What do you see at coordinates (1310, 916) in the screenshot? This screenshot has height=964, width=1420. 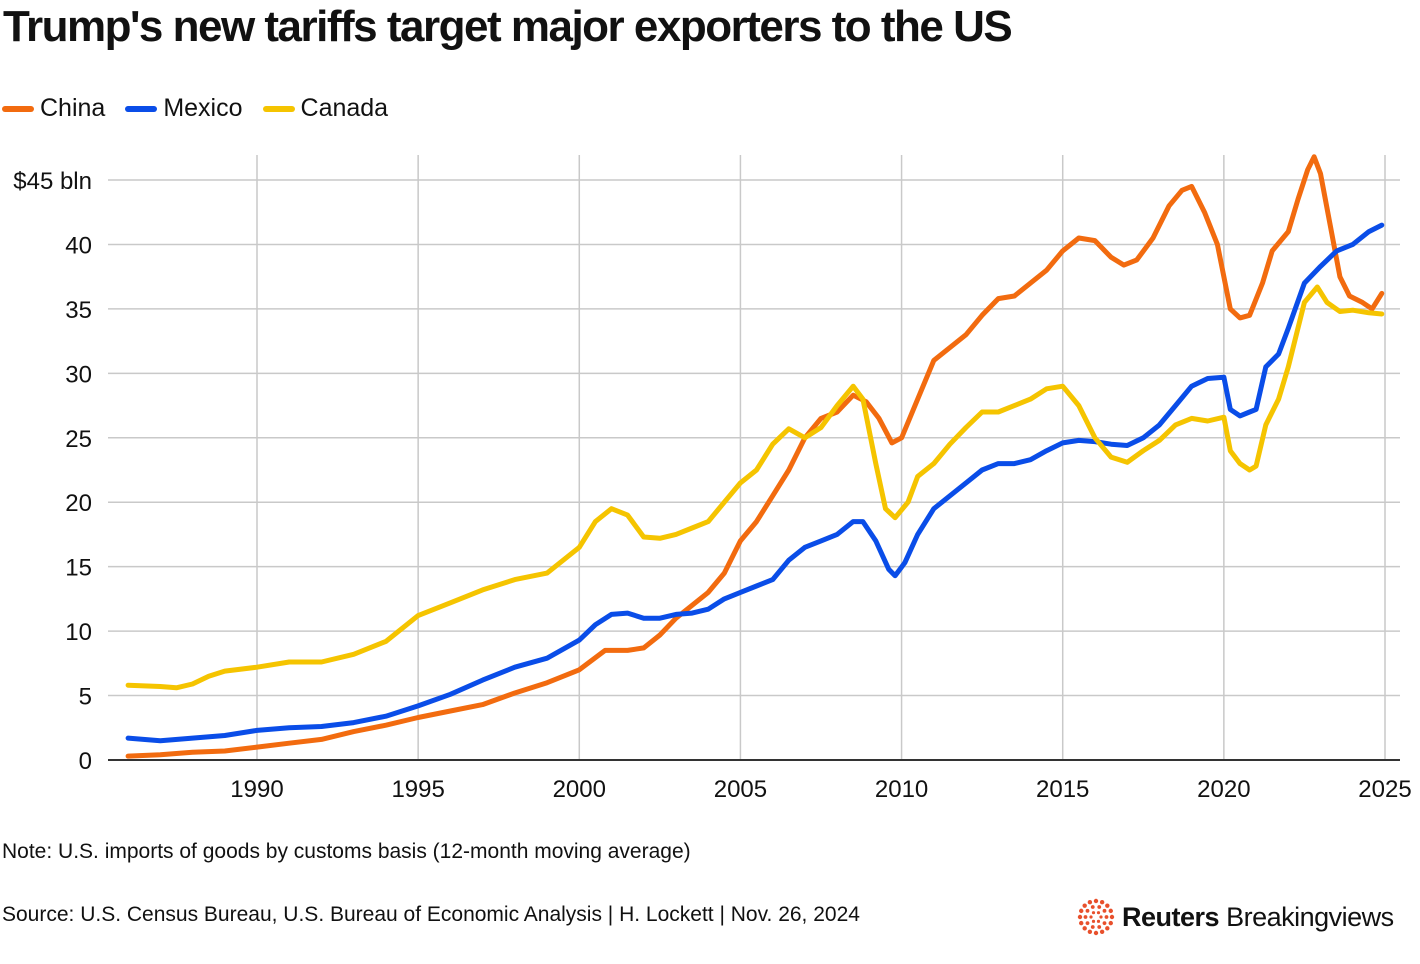 I see `logo-product: Breakingviews` at bounding box center [1310, 916].